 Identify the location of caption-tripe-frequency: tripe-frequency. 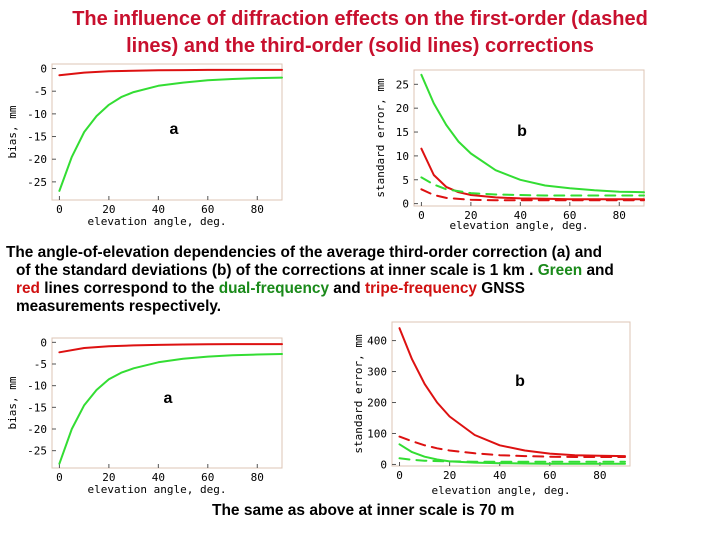
(420, 288).